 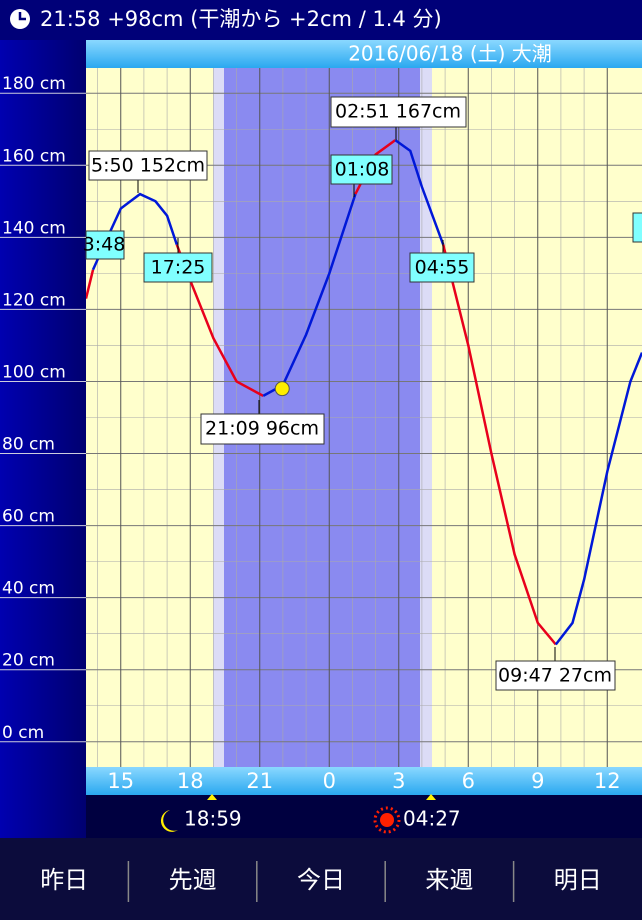 I want to click on current-point, so click(x=282, y=389).